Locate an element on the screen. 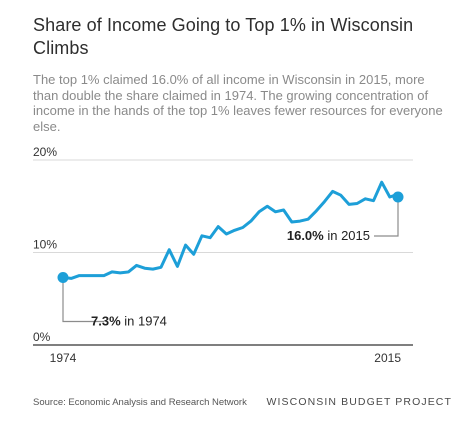 Image resolution: width=474 pixels, height=446 pixels. data-point-start is located at coordinates (63, 277).